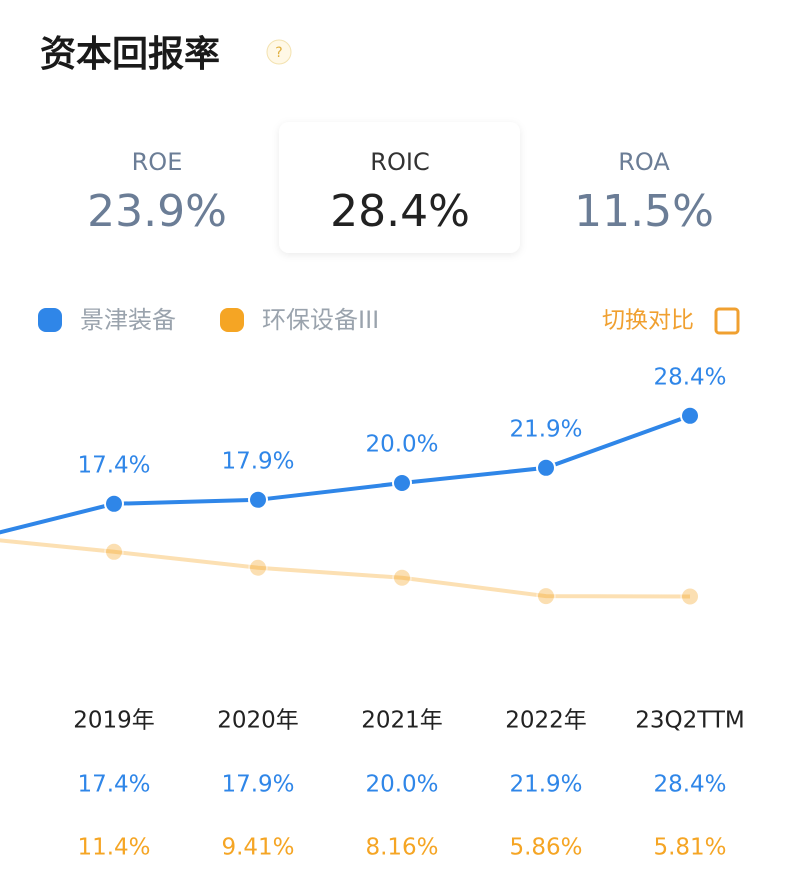 The width and height of the screenshot is (800, 872). I want to click on column-header: 2022年, so click(546, 721).